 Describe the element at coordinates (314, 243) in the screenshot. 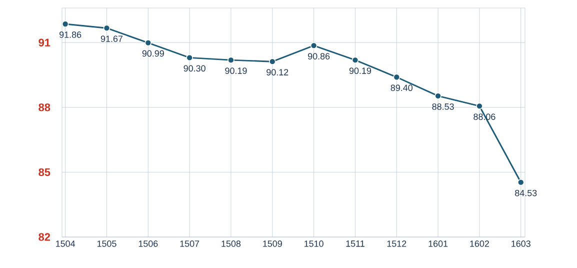

I see `x-tick-label: 1510` at that location.